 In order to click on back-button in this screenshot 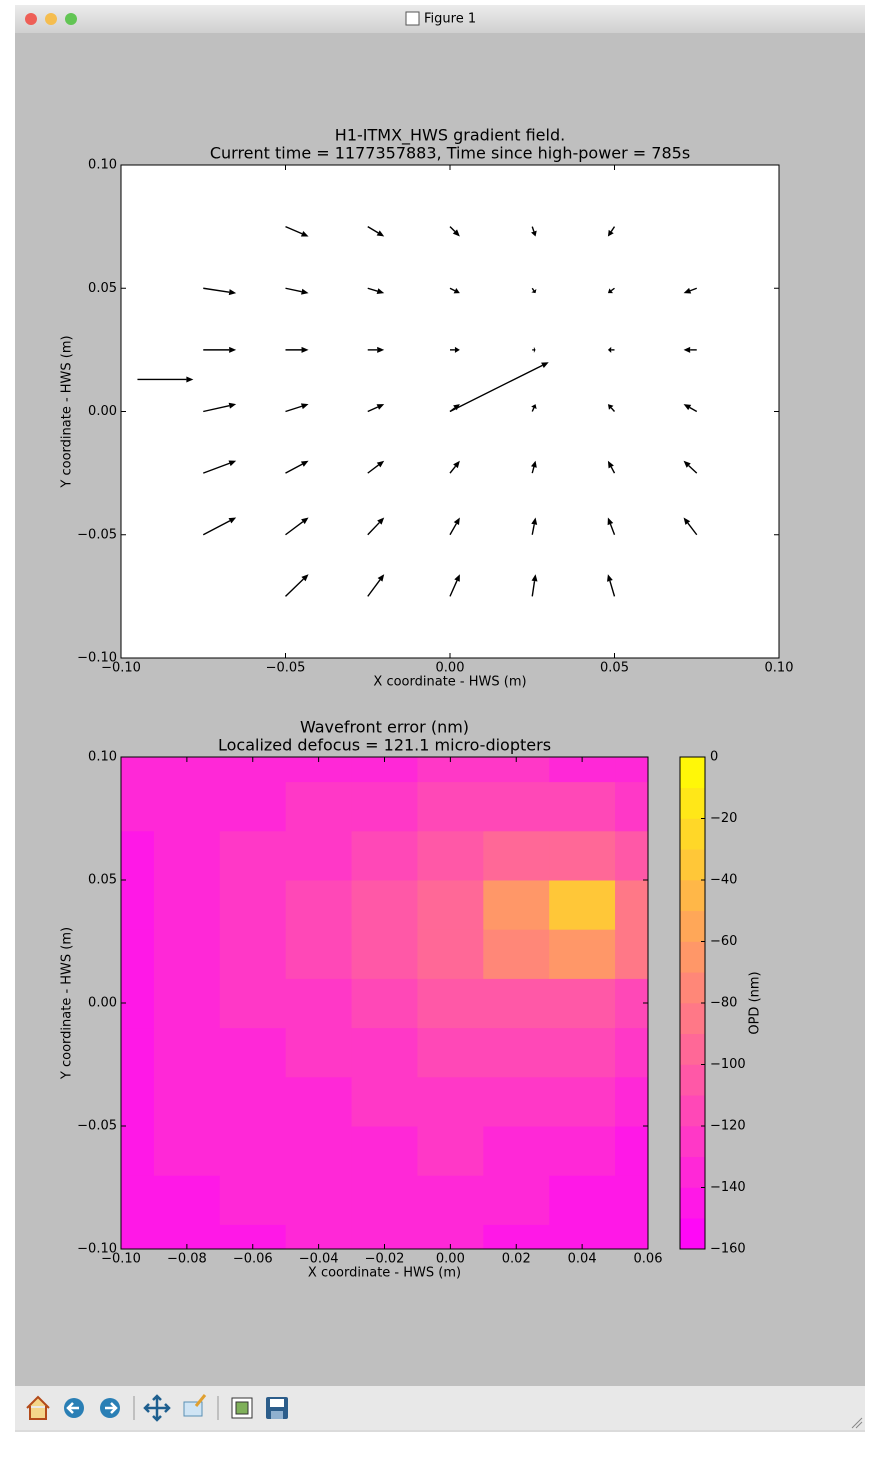, I will do `click(74, 1408)`.